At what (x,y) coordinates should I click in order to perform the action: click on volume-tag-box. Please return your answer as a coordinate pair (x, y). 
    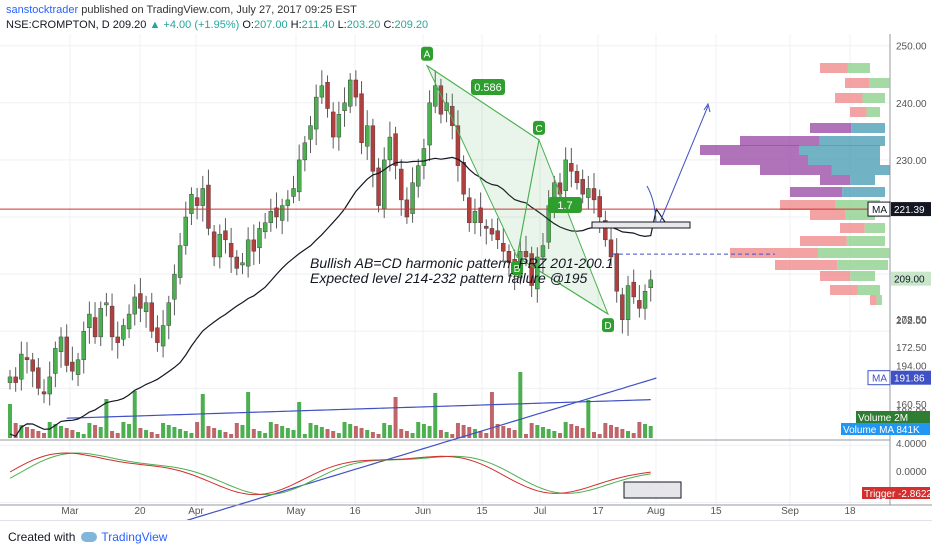
    Looking at the image, I should click on (893, 417).